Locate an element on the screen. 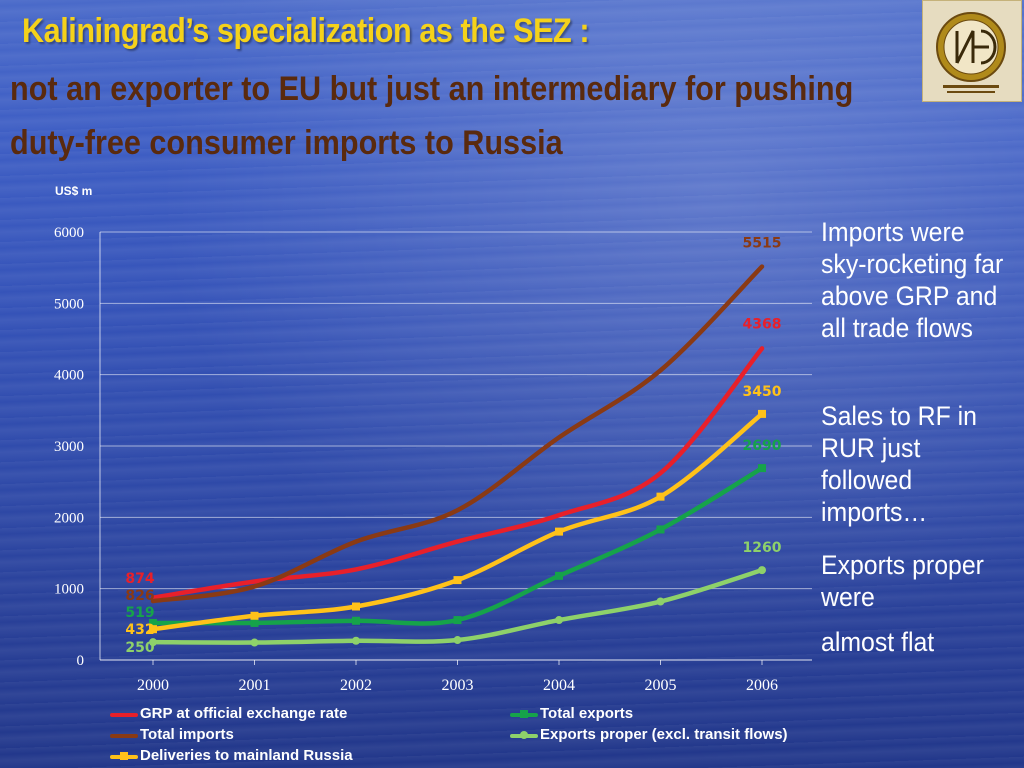 This screenshot has width=1024, height=768. legend-label: Total exports is located at coordinates (587, 713).